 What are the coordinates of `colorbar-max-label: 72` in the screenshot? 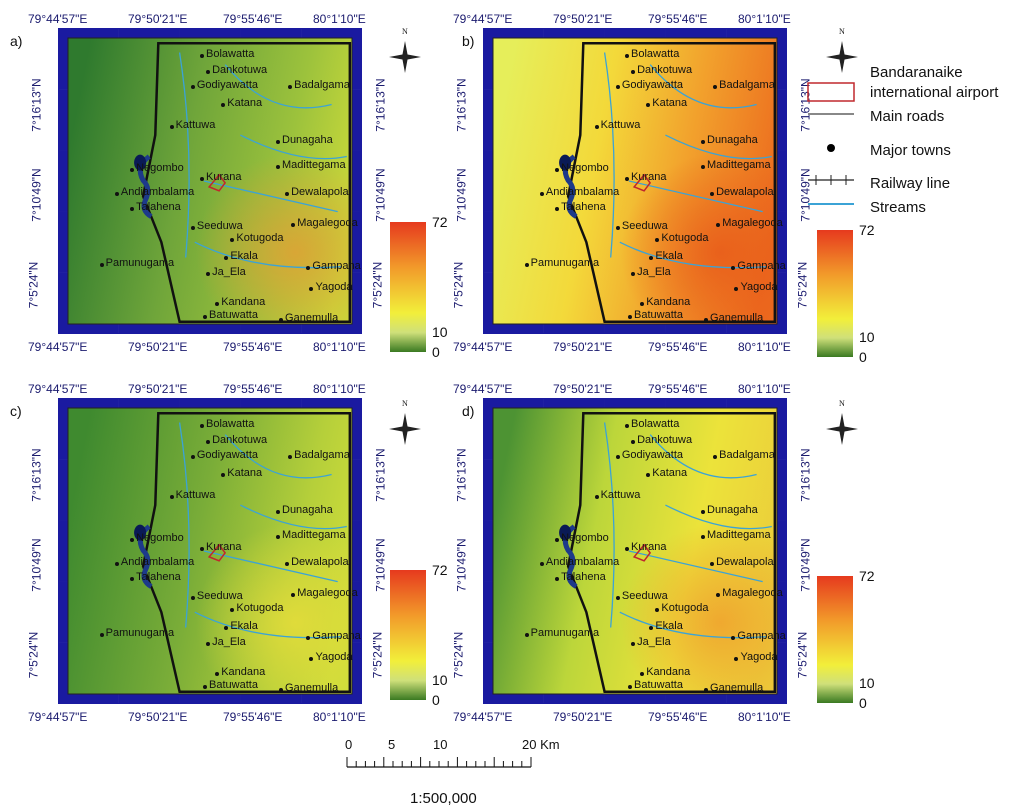 It's located at (867, 230).